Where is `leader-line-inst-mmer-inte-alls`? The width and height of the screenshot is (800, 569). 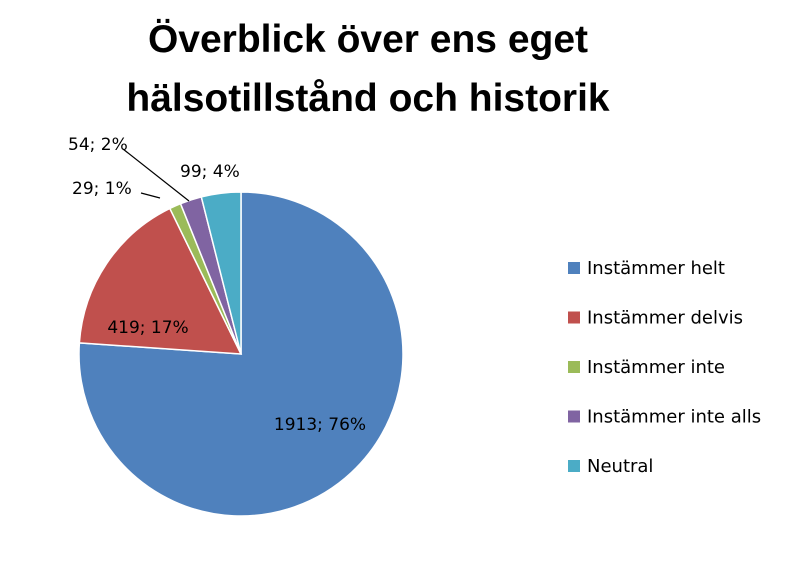
leader-line-inst-mmer-inte-alls is located at coordinates (156, 175).